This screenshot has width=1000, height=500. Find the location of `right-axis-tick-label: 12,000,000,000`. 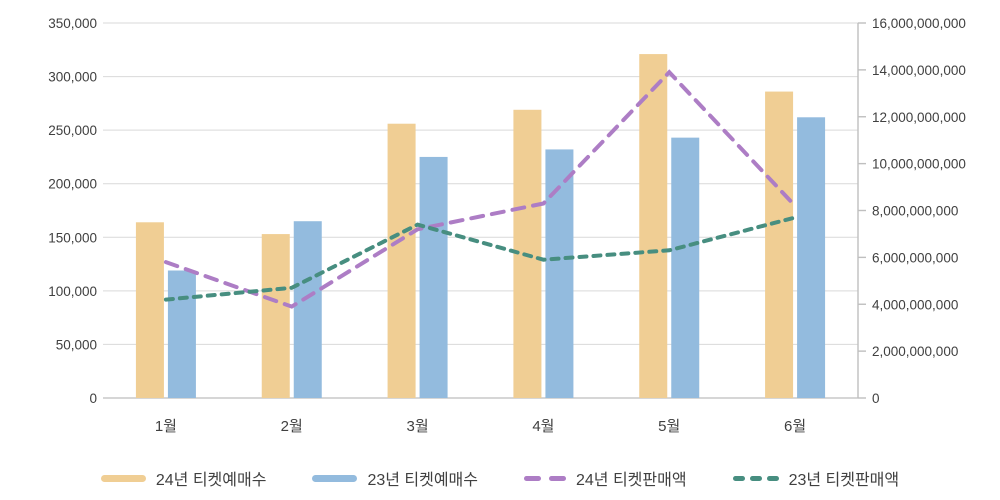

right-axis-tick-label: 12,000,000,000 is located at coordinates (919, 117).